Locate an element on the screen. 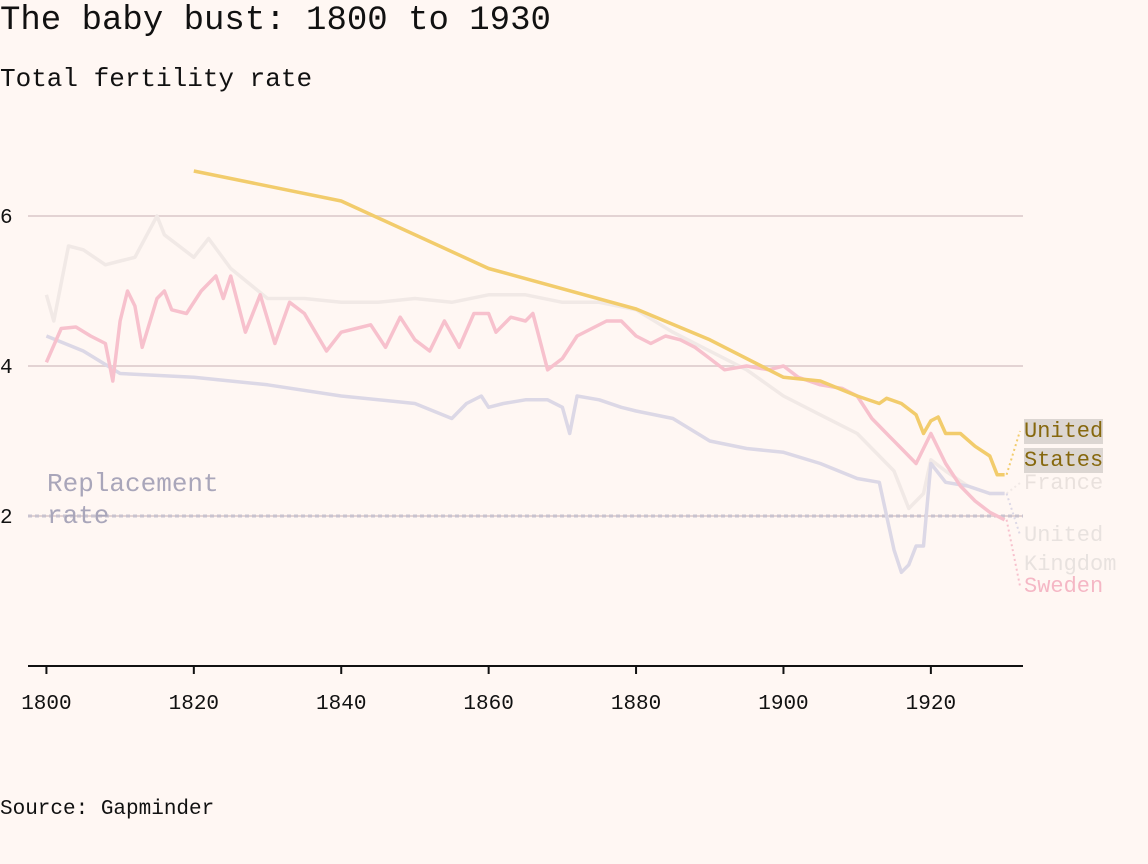 The height and width of the screenshot is (864, 1148). y-tick-label: 6 is located at coordinates (6, 218).